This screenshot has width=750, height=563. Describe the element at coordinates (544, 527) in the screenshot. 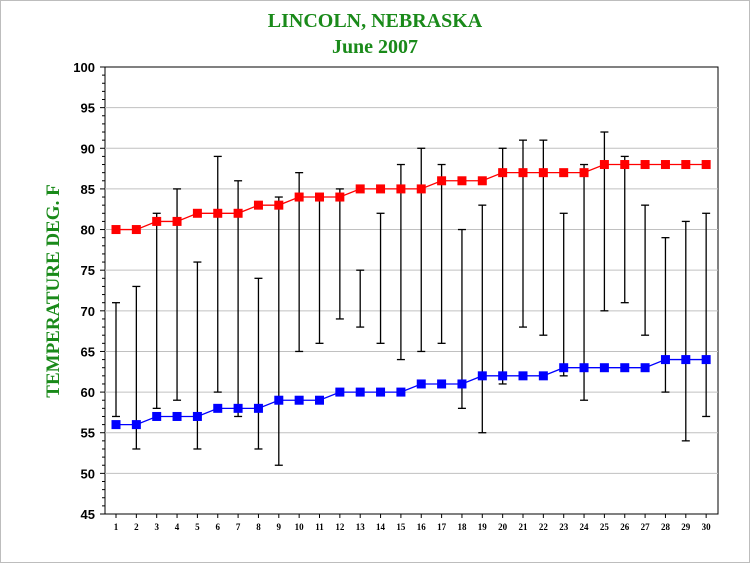

I see `x-tick-label: 22` at that location.